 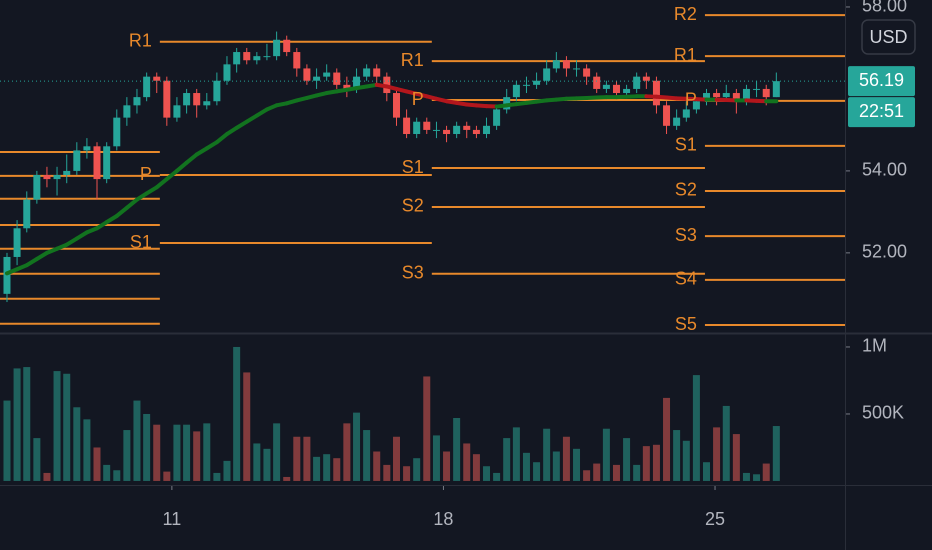 What do you see at coordinates (884, 8) in the screenshot?
I see `y-tick-label: 58.00` at bounding box center [884, 8].